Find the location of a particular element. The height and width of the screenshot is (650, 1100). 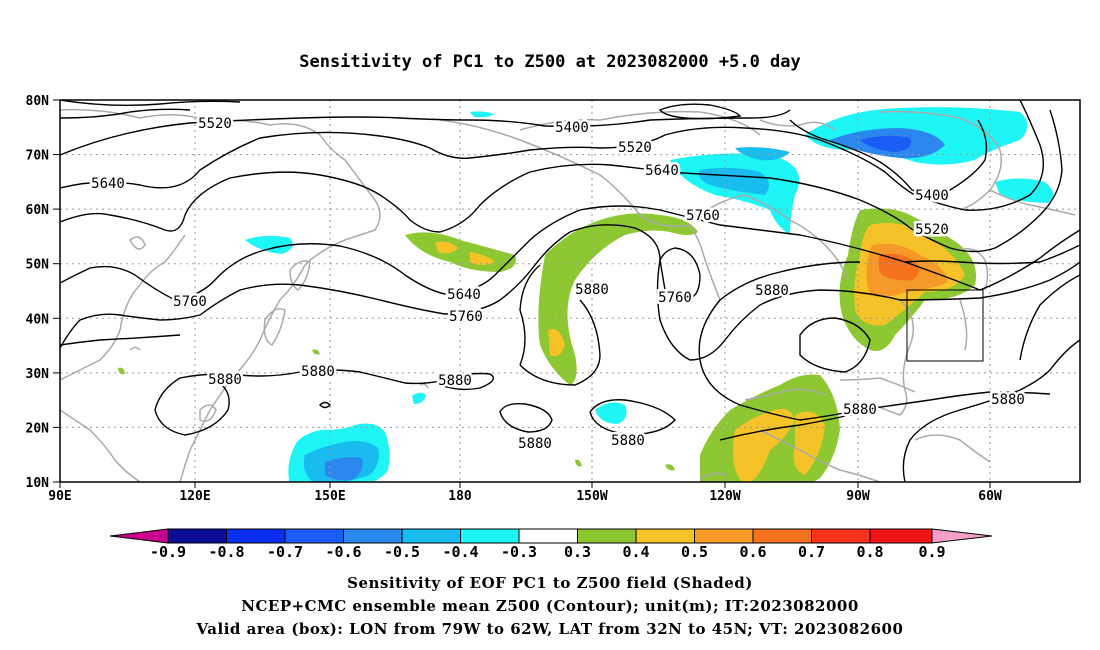

colorbar-label: -0.9 is located at coordinates (168, 552).